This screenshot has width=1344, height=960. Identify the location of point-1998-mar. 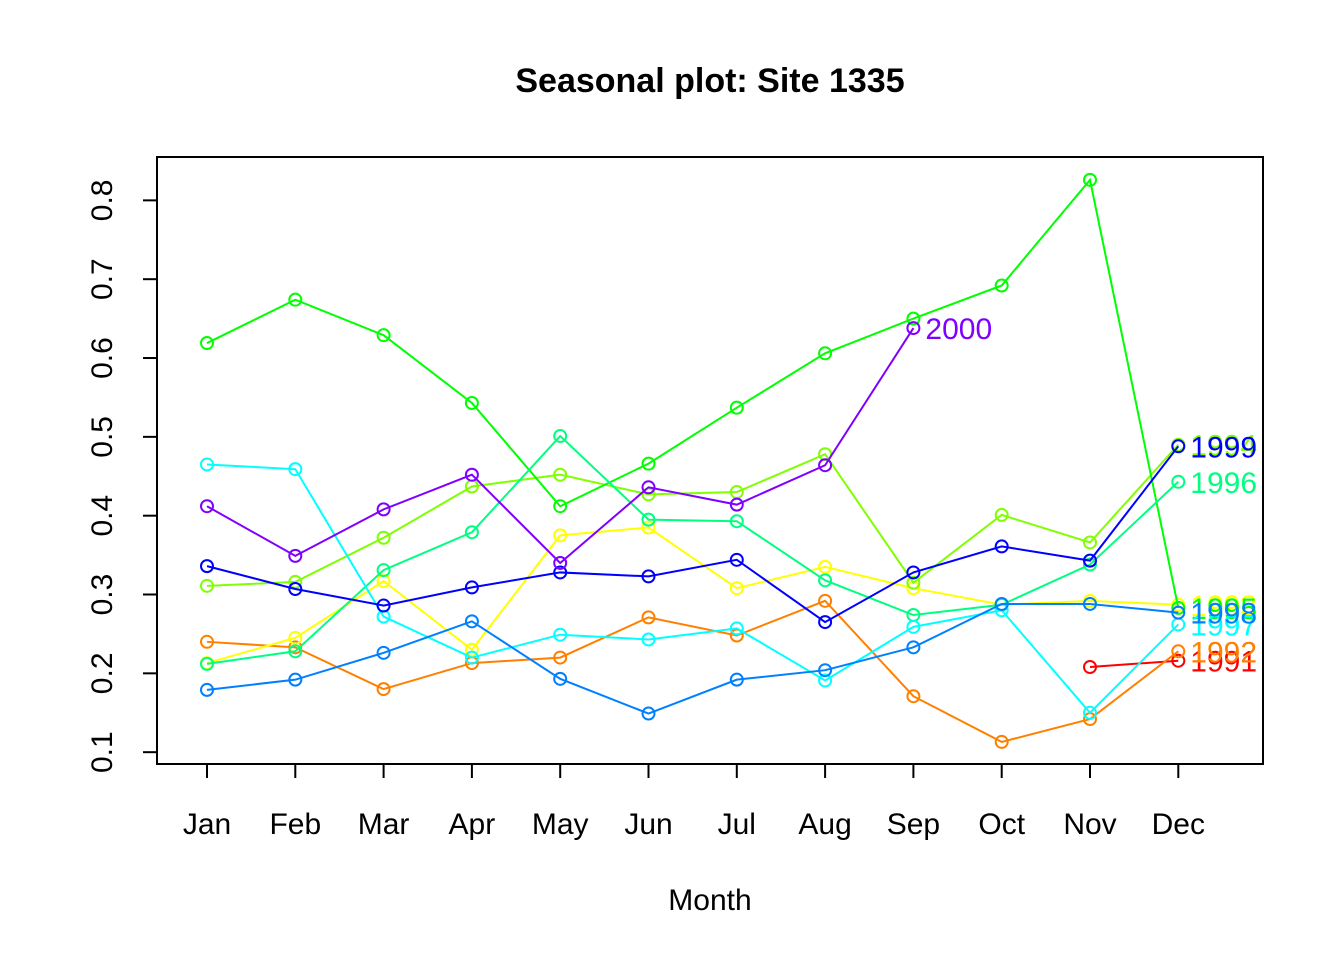
(383, 652).